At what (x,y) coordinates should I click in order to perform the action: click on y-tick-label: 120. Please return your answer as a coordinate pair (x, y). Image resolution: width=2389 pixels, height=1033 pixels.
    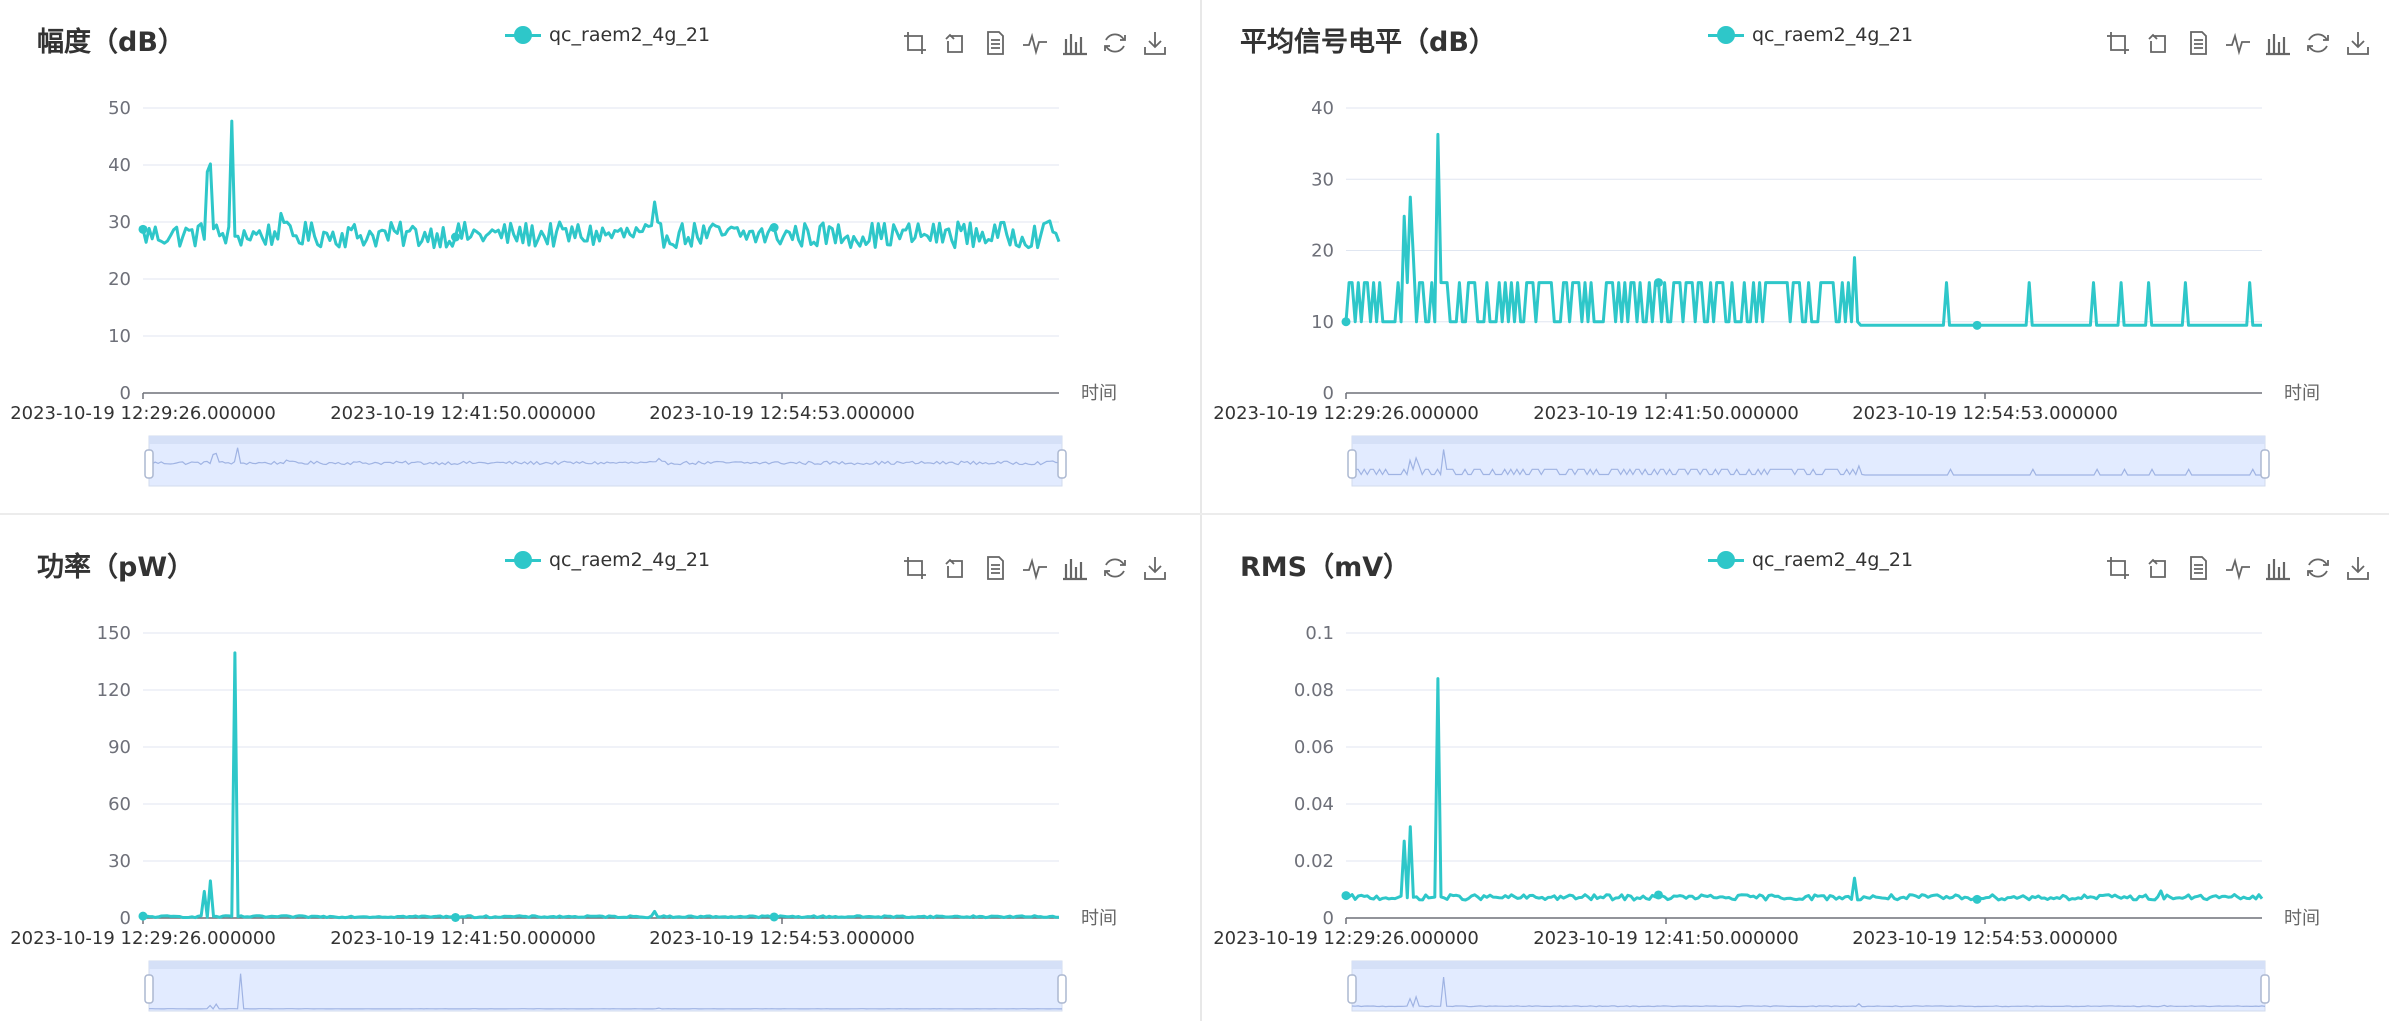
    Looking at the image, I should click on (114, 690).